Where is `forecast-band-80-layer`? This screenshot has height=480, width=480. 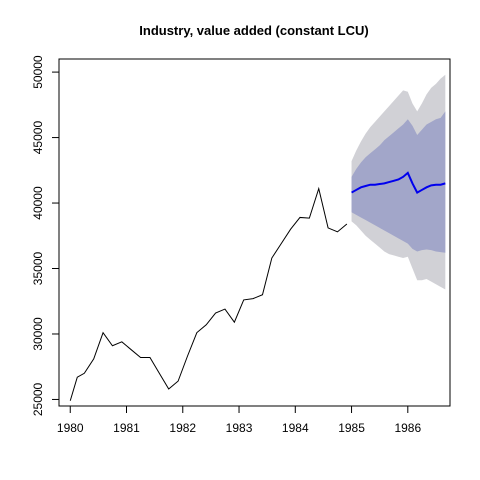 forecast-band-80-layer is located at coordinates (398, 182).